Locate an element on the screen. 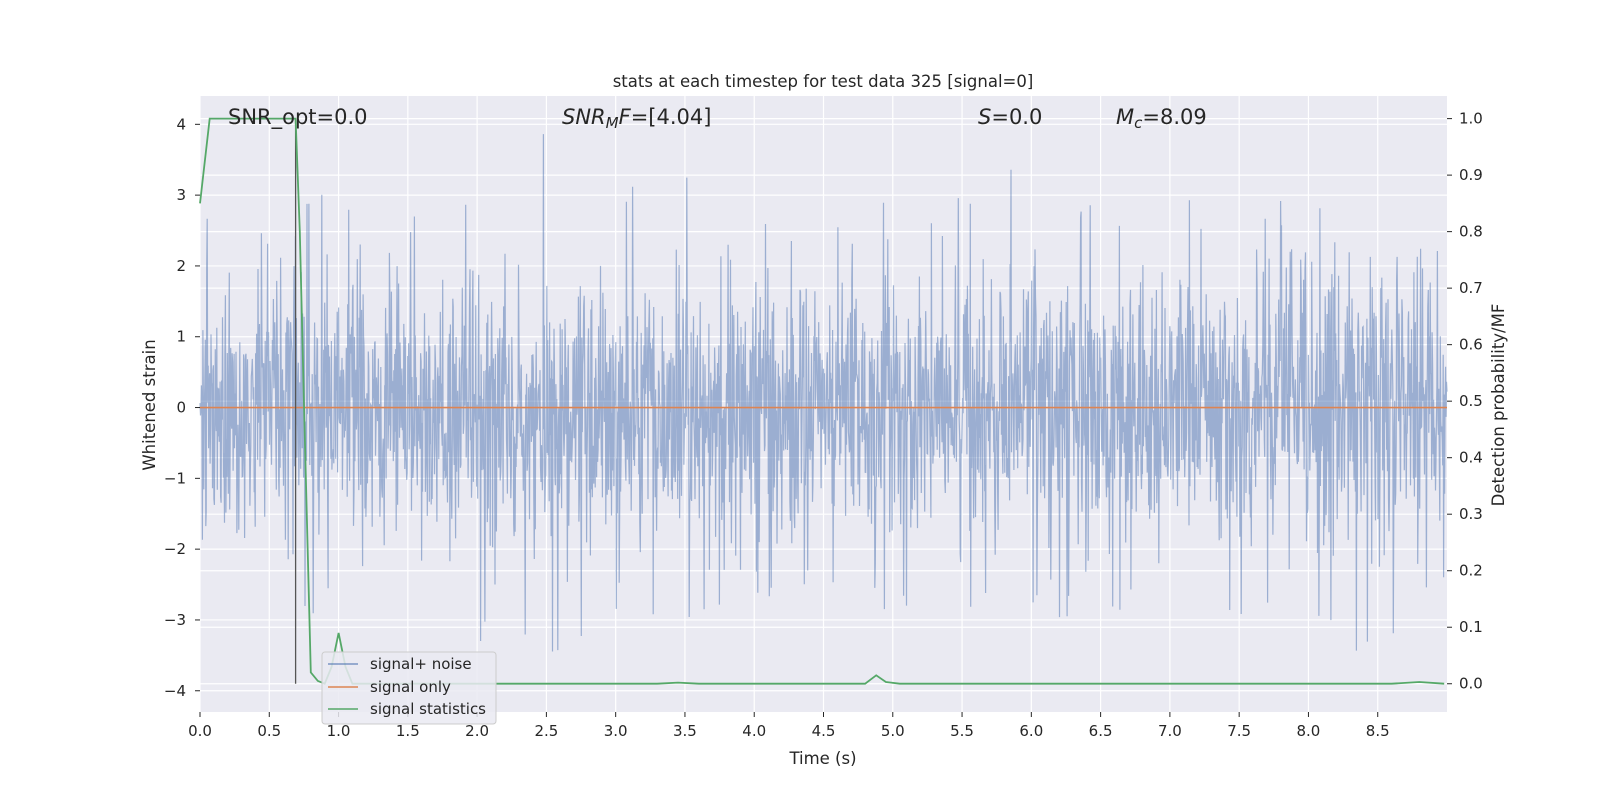 The height and width of the screenshot is (800, 1600). annotation-s: S=0.0 is located at coordinates (1010, 117).